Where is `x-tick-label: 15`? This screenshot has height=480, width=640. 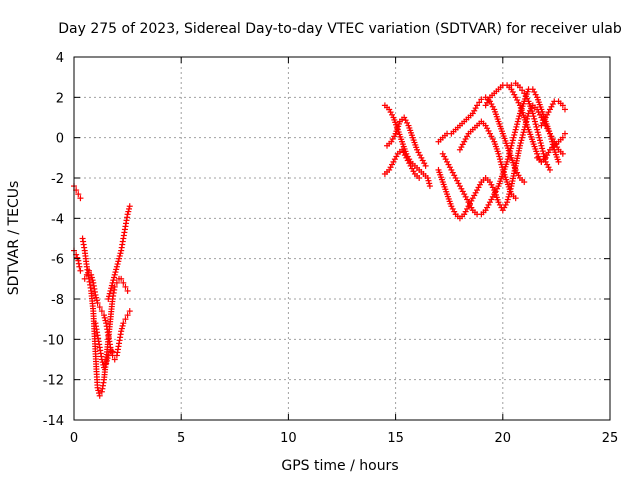
x-tick-label: 15 is located at coordinates (395, 438).